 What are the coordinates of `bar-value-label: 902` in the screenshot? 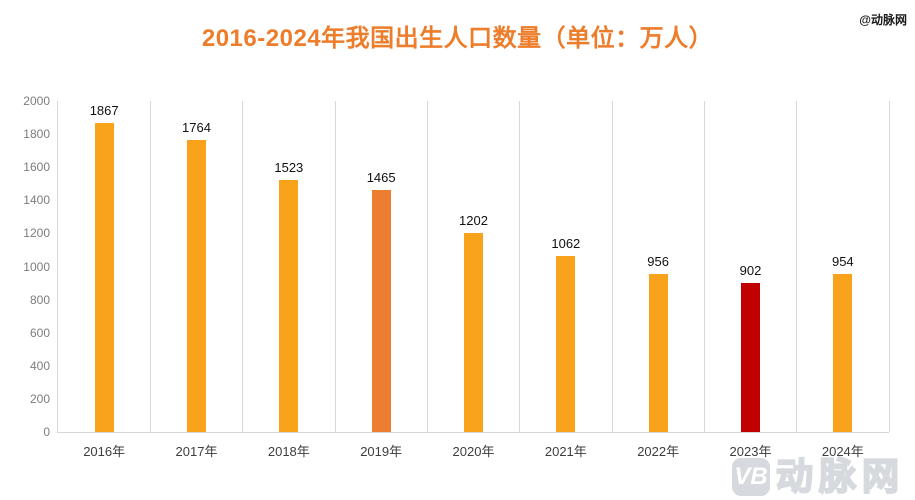 It's located at (750, 270).